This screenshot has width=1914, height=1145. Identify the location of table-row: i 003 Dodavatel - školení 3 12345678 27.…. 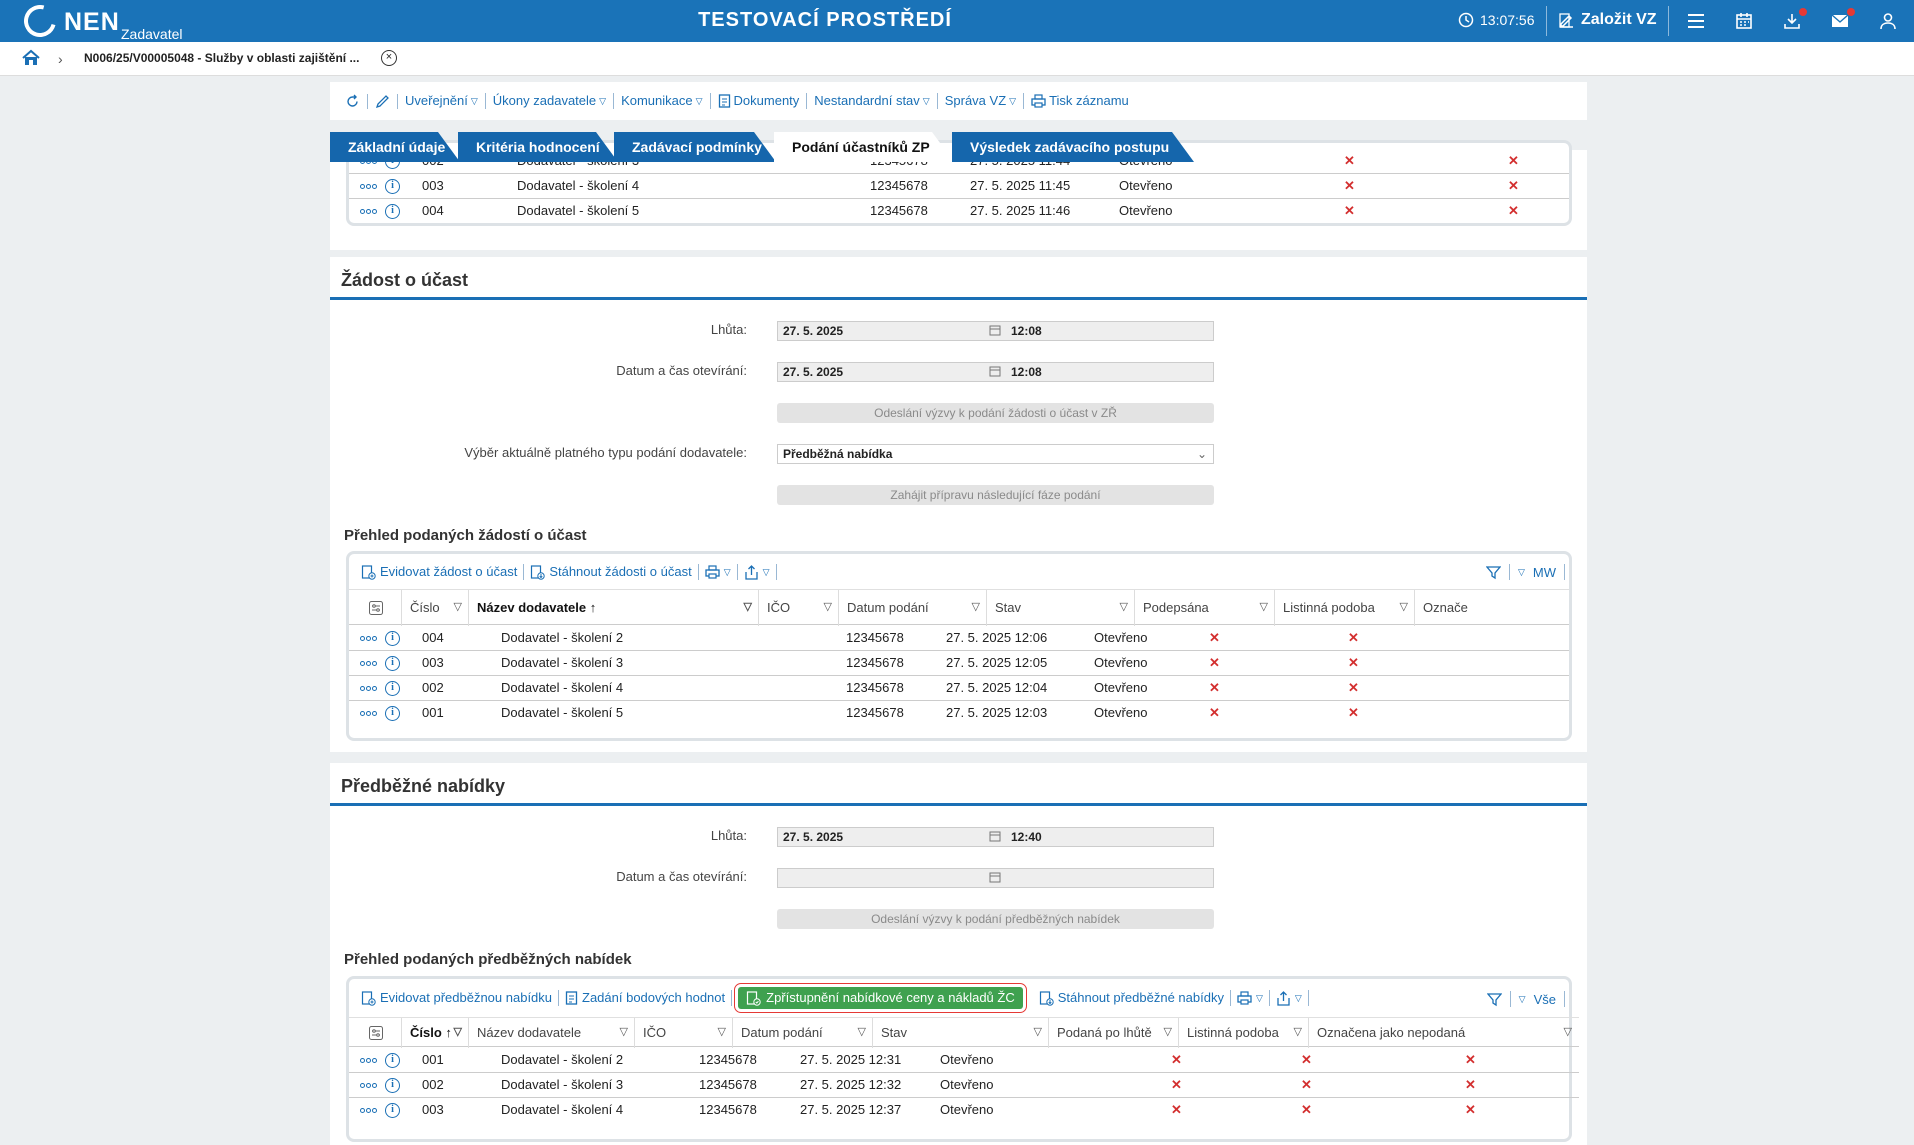
(959, 663).